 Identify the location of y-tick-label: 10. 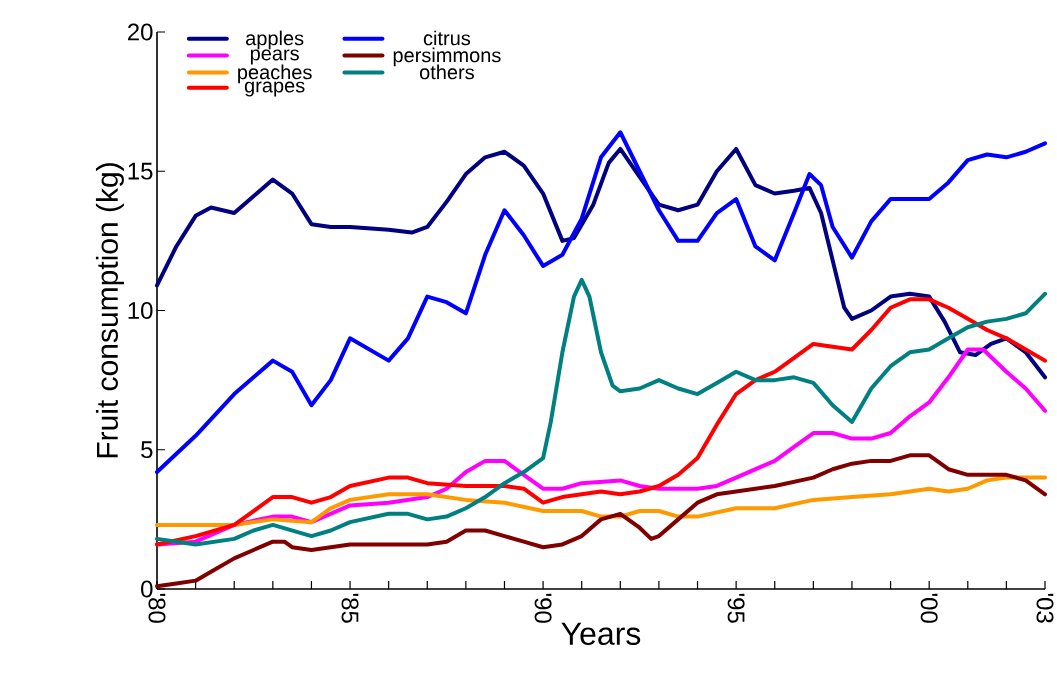
(140, 310).